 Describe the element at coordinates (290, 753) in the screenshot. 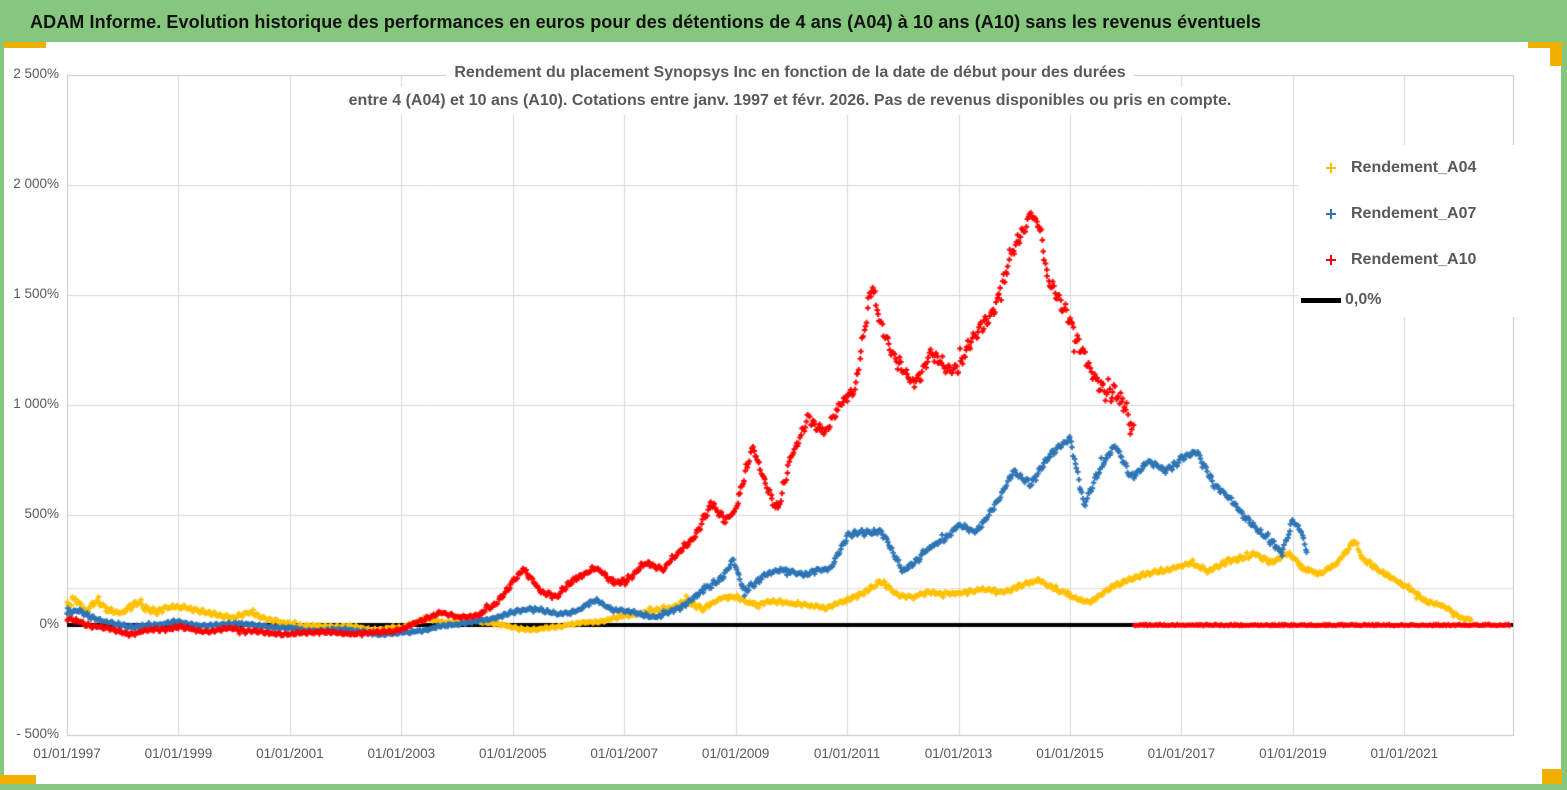

I see `x-tick-label: 01/01/2001` at that location.